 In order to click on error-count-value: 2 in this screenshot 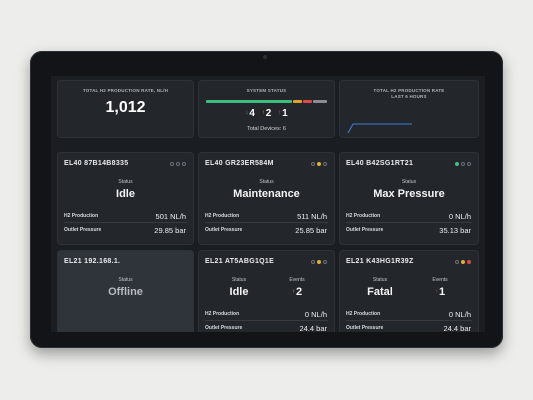, I will do `click(268, 113)`.